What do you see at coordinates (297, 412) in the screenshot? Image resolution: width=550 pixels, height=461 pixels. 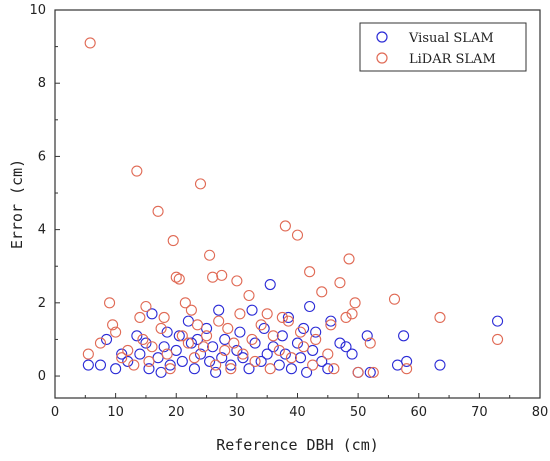 I see `x-tick-label: 40` at bounding box center [297, 412].